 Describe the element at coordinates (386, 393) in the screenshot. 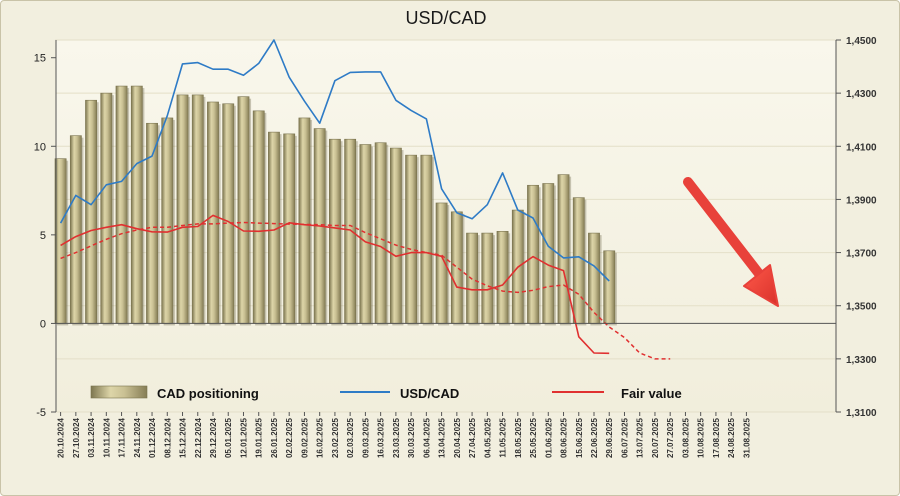

I see `legend: CAD positioning USD/CAD Fair value` at that location.